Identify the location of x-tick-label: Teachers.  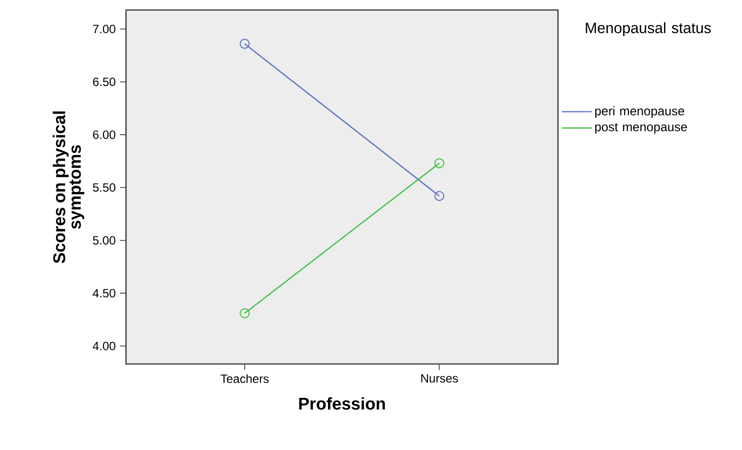
(244, 378).